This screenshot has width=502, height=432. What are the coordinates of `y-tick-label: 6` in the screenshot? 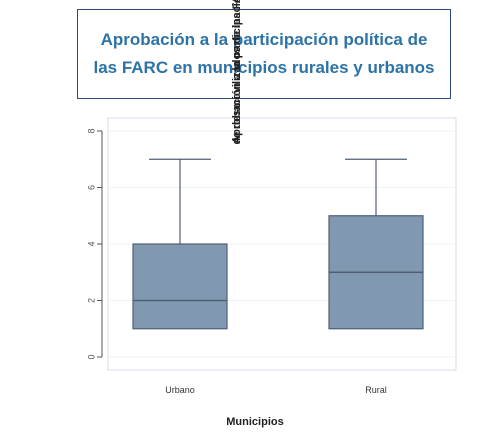 It's located at (91, 187).